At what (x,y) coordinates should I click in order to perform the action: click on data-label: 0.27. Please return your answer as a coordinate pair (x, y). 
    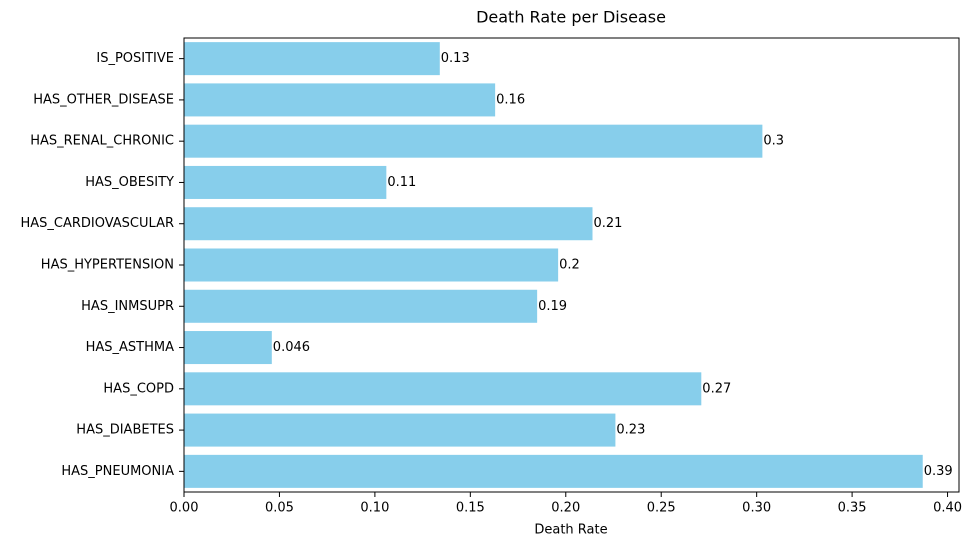
    Looking at the image, I should click on (716, 388).